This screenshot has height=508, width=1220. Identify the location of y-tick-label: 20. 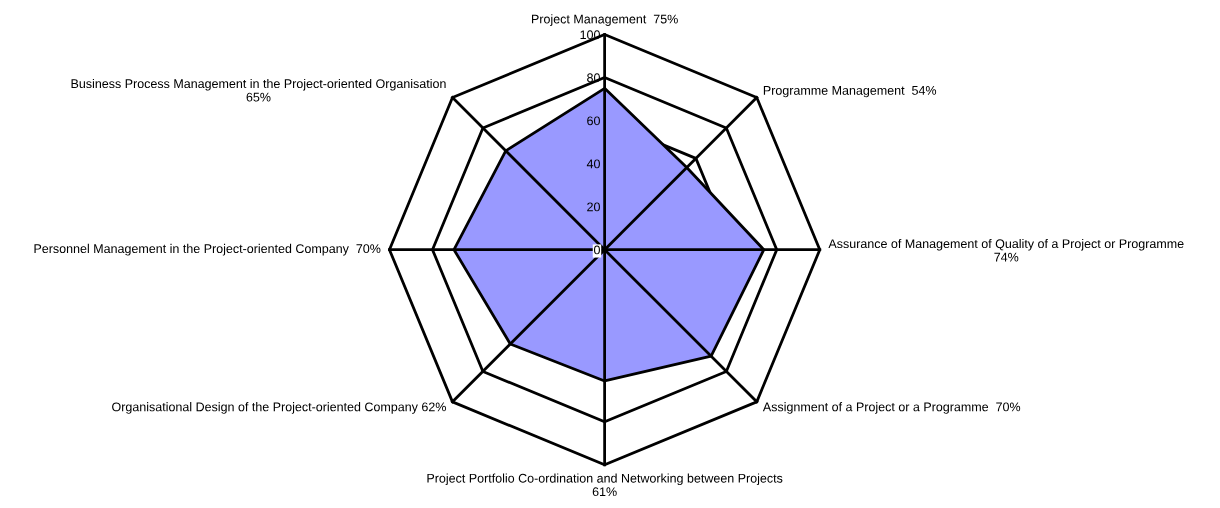
(593, 207).